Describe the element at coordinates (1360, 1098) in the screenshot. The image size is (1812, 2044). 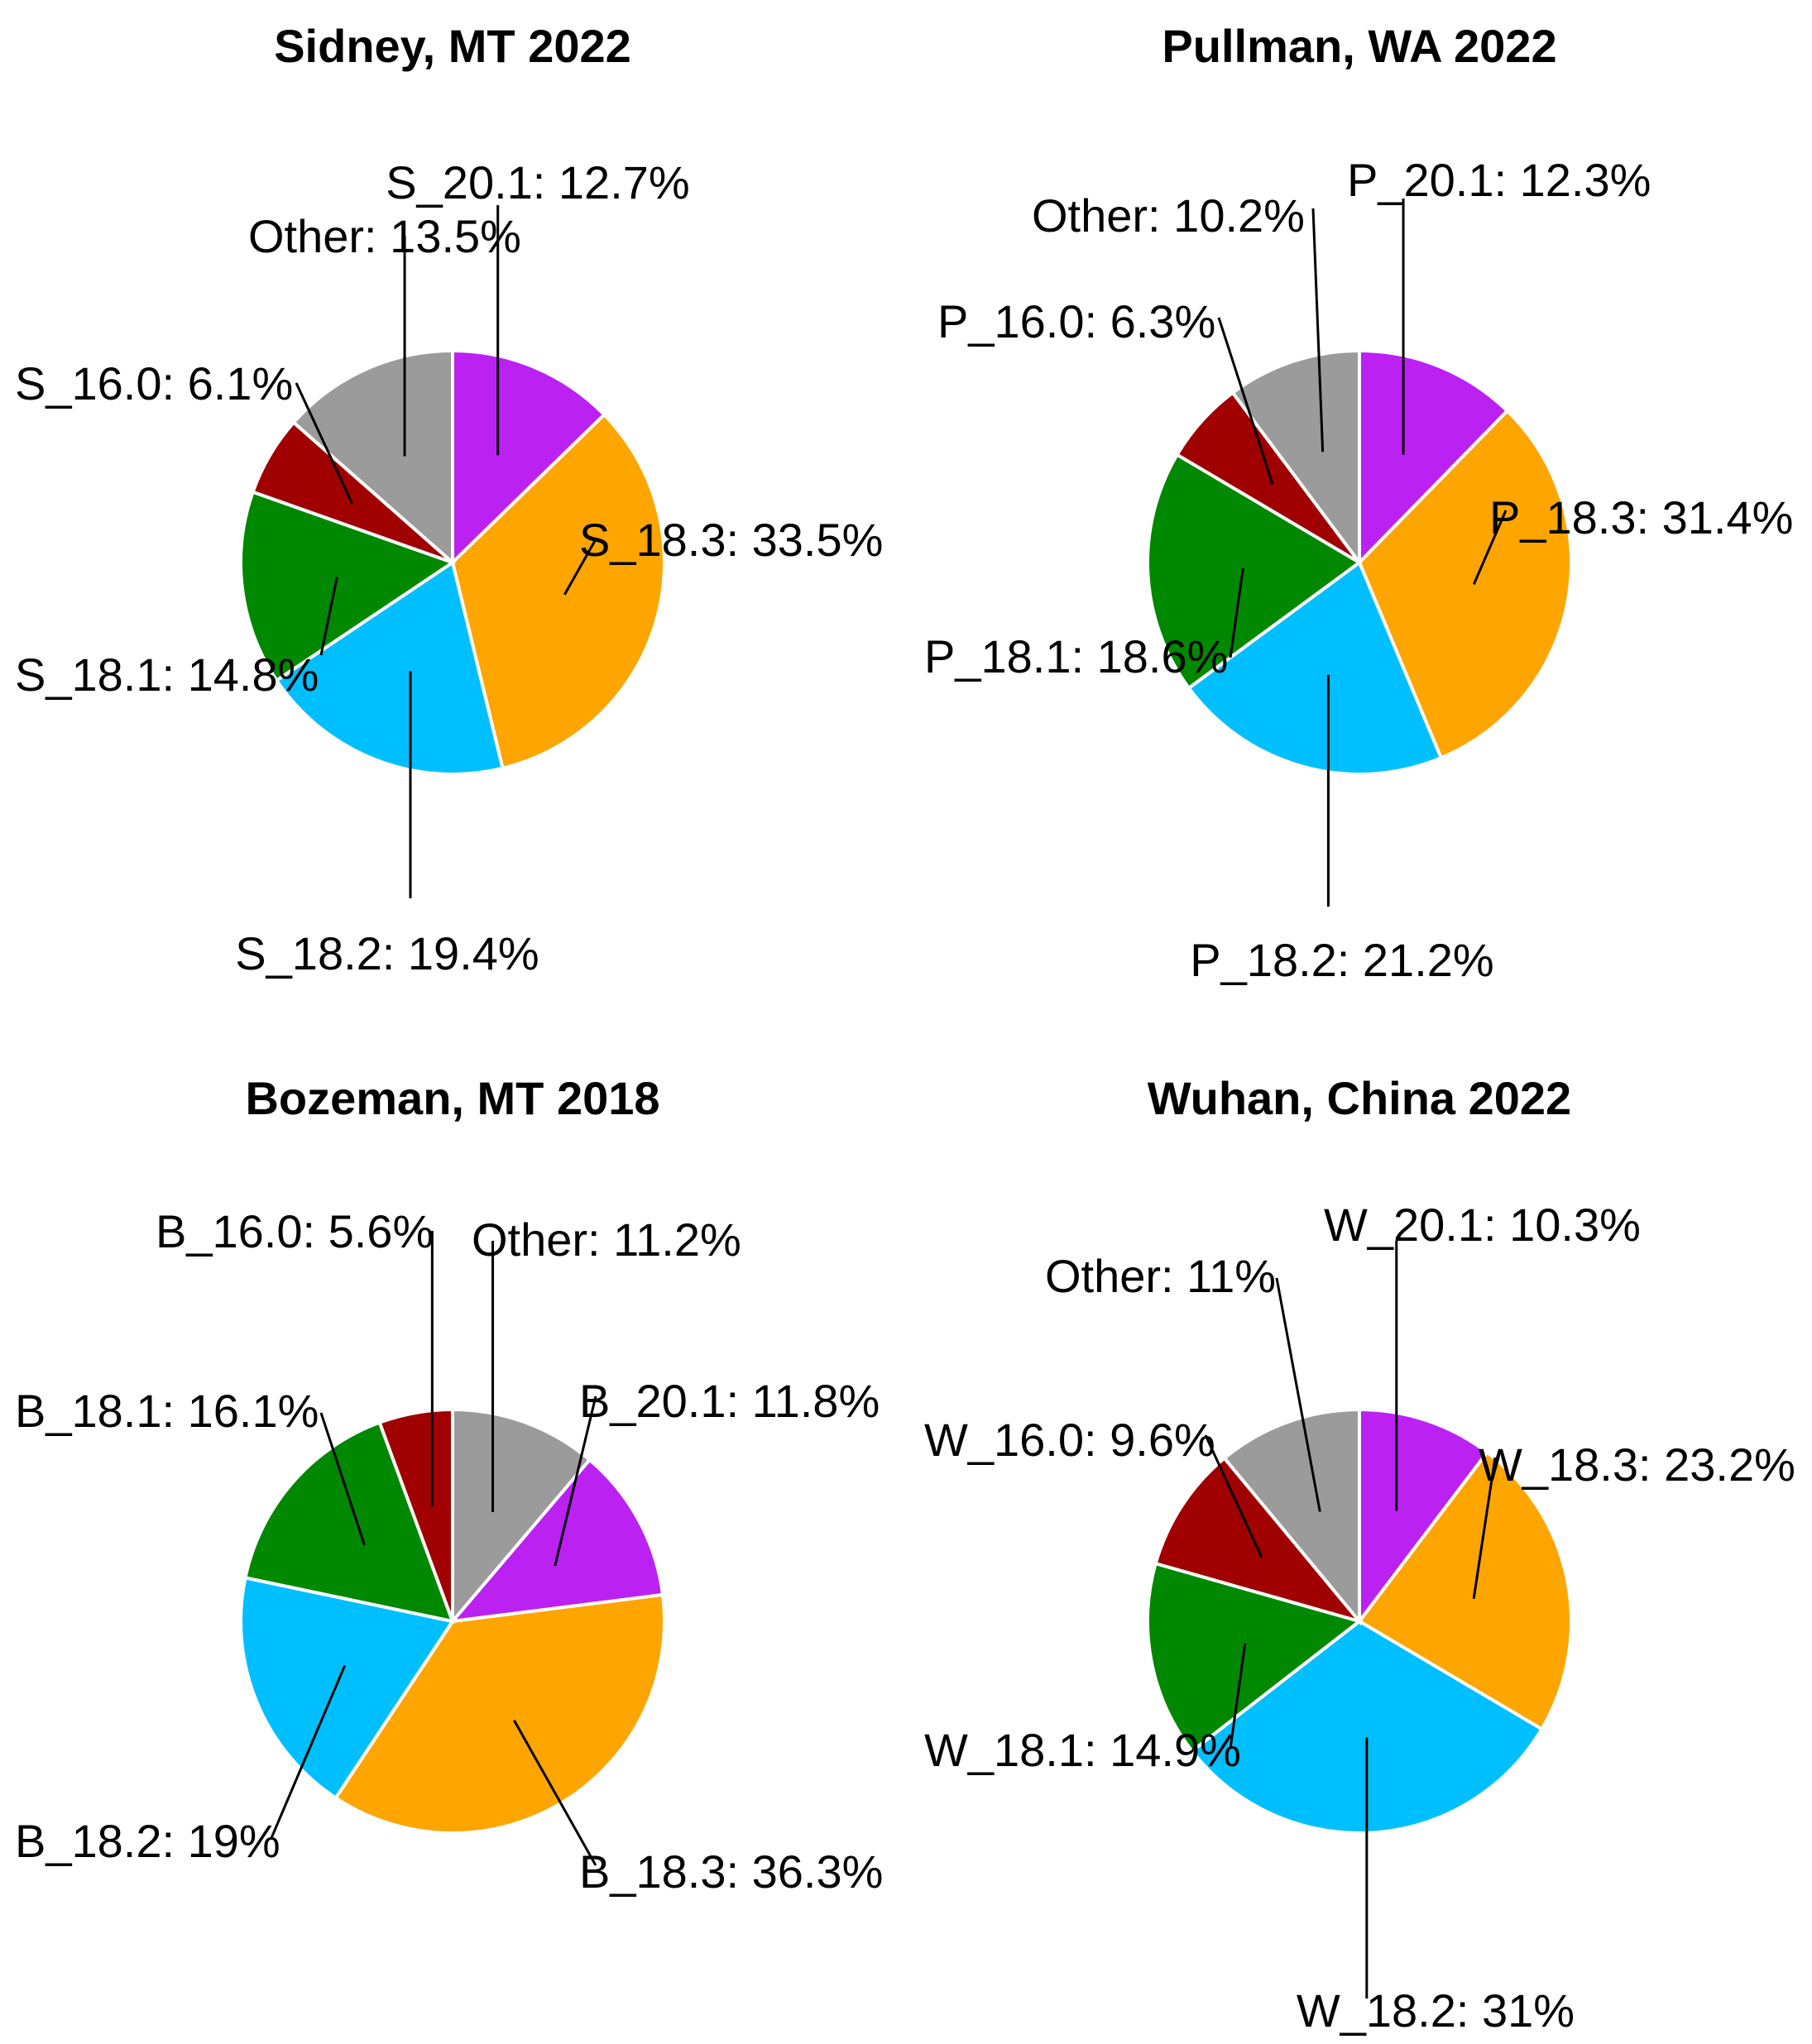
I see `chart-title: Wuhan, China 2022` at that location.